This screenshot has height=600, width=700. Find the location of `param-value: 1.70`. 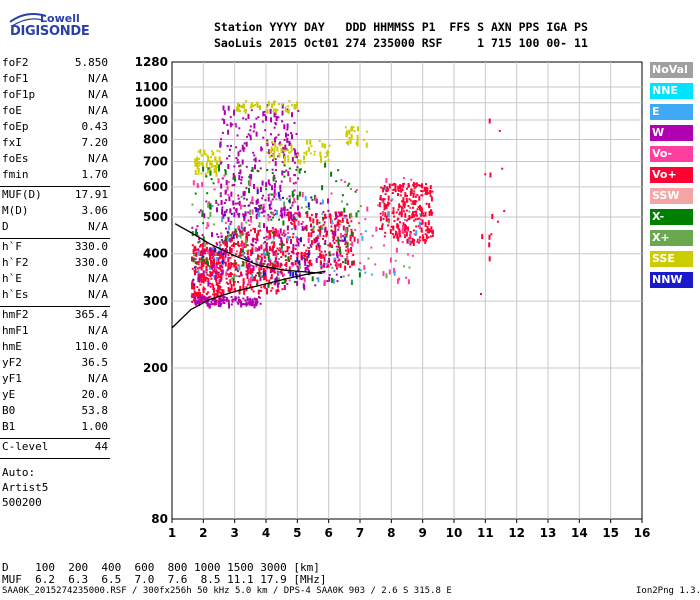

param-value: 1.70 is located at coordinates (95, 174).